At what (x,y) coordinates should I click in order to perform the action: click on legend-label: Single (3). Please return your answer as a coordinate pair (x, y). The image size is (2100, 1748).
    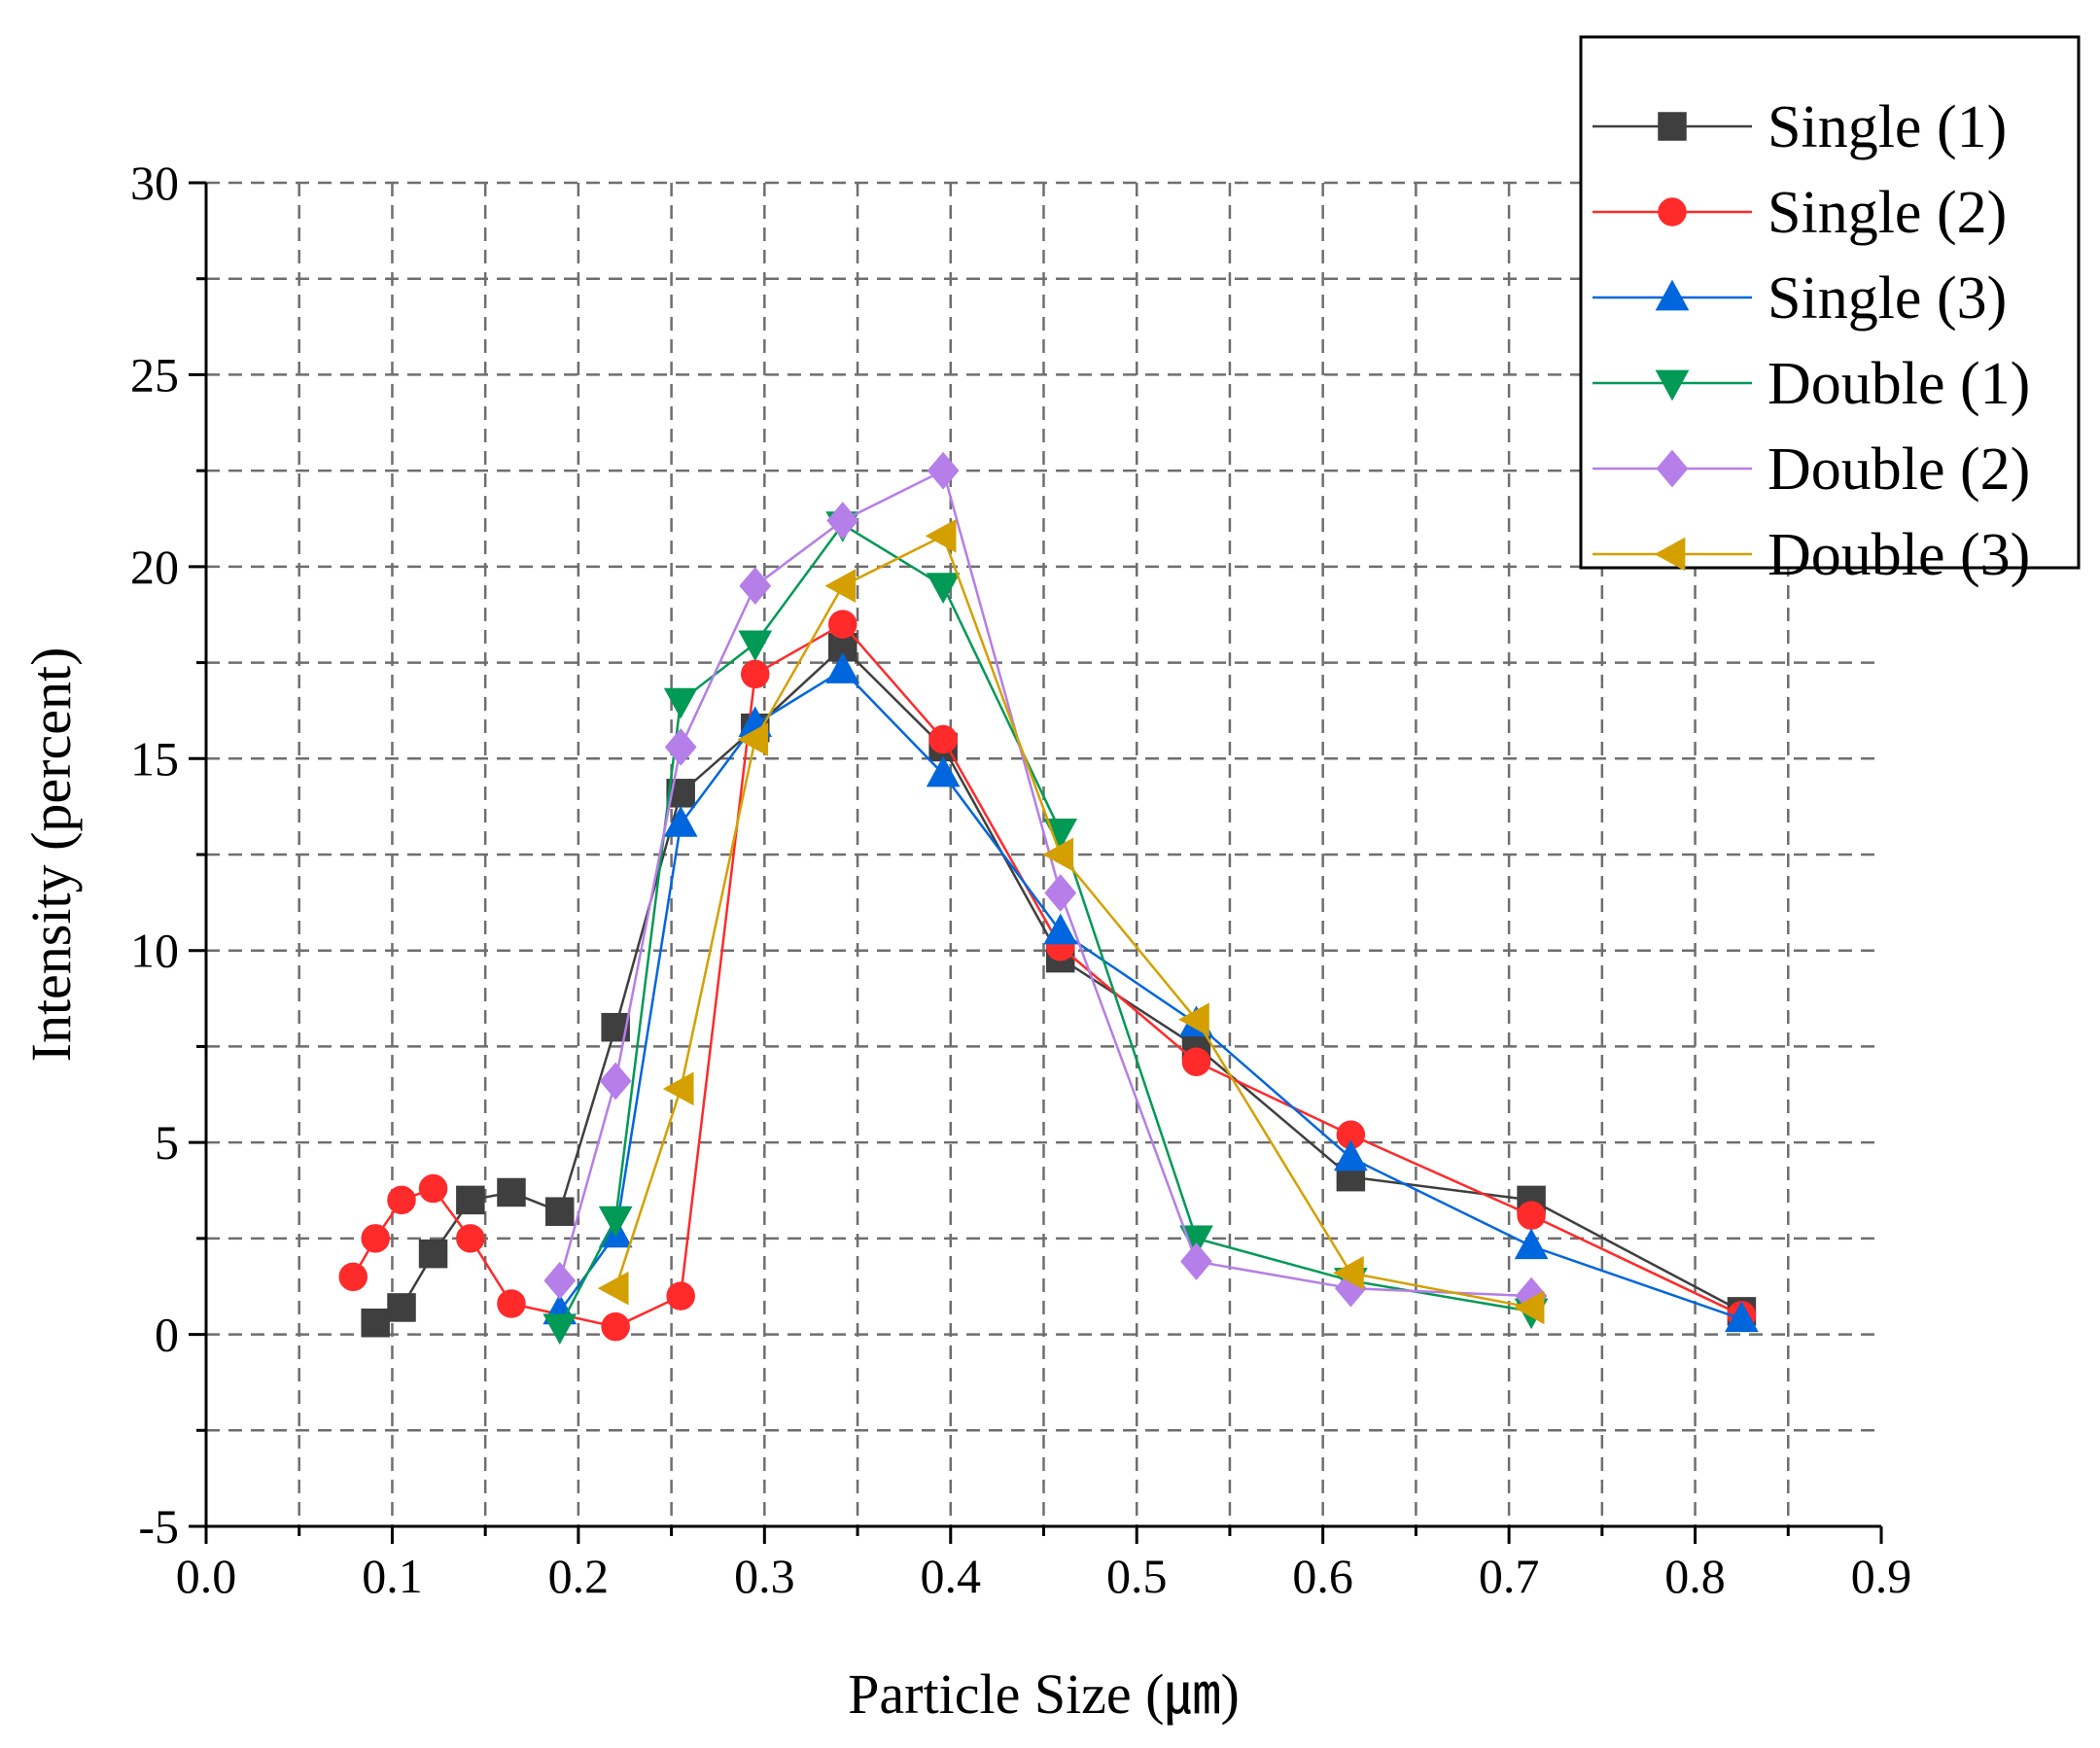
    Looking at the image, I should click on (1887, 298).